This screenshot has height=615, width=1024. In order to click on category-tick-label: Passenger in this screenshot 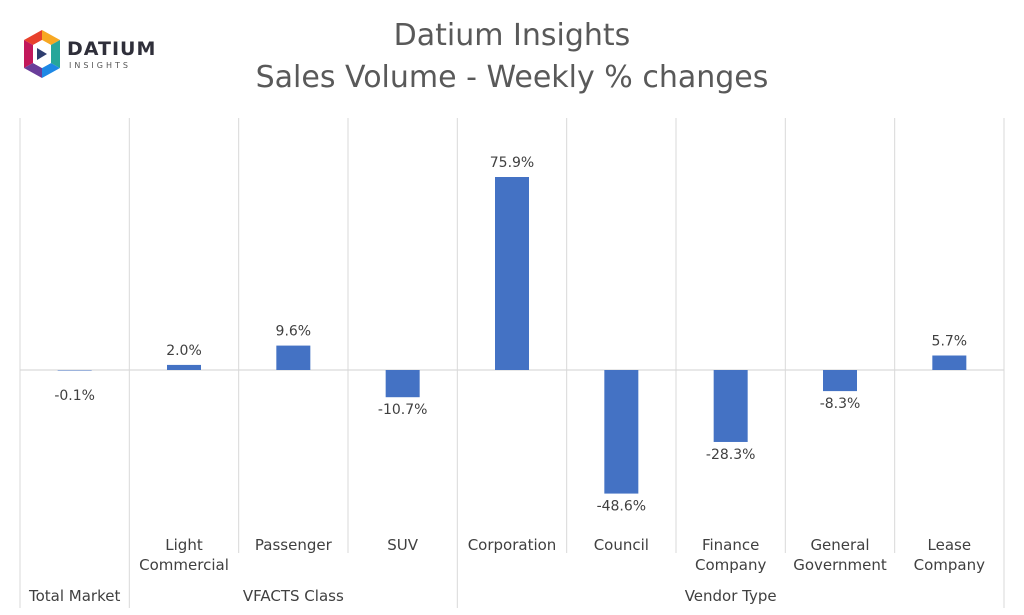, I will do `click(294, 545)`.